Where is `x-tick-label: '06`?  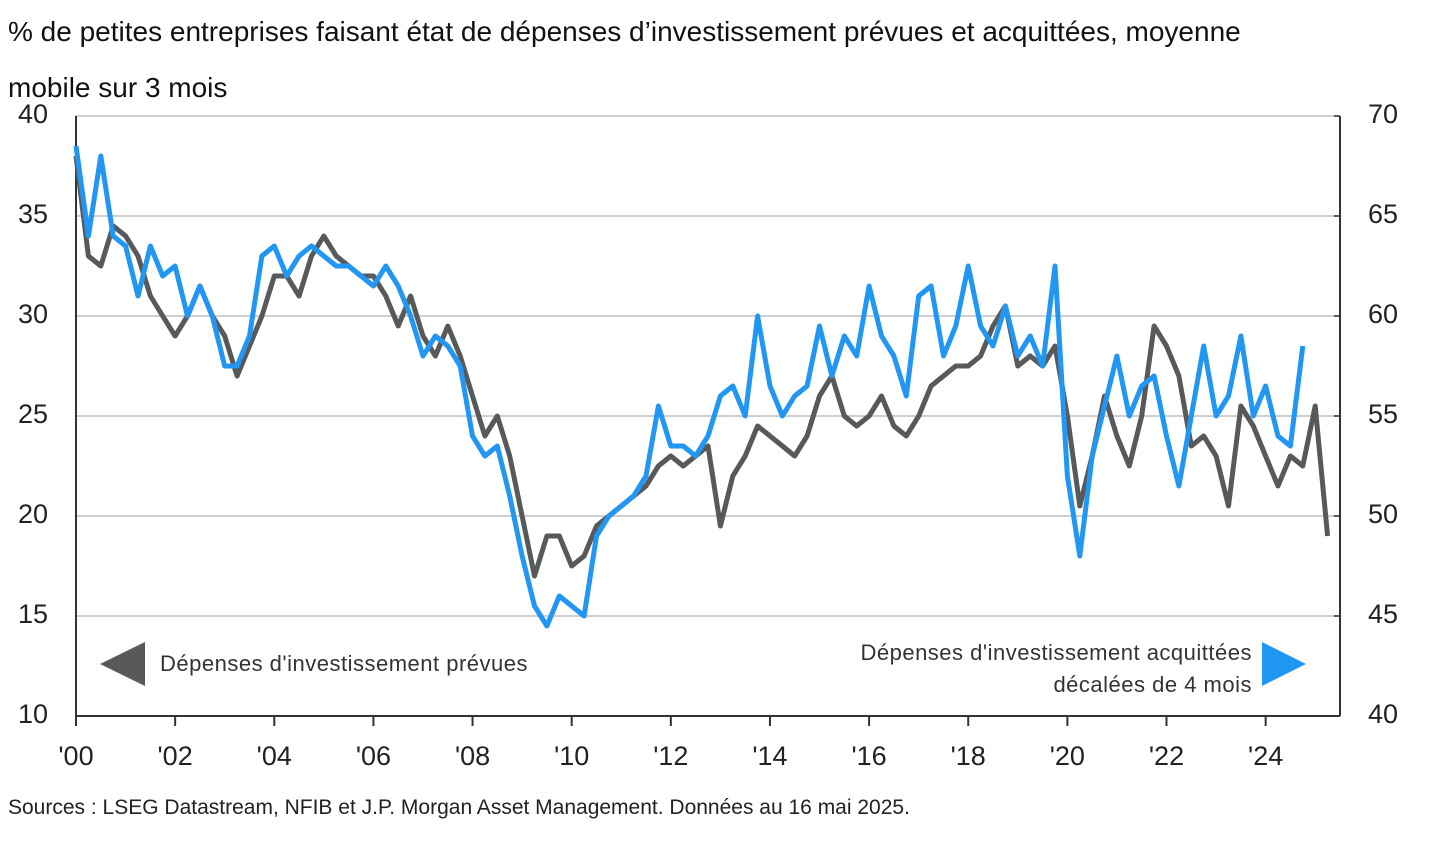 x-tick-label: '06 is located at coordinates (373, 756).